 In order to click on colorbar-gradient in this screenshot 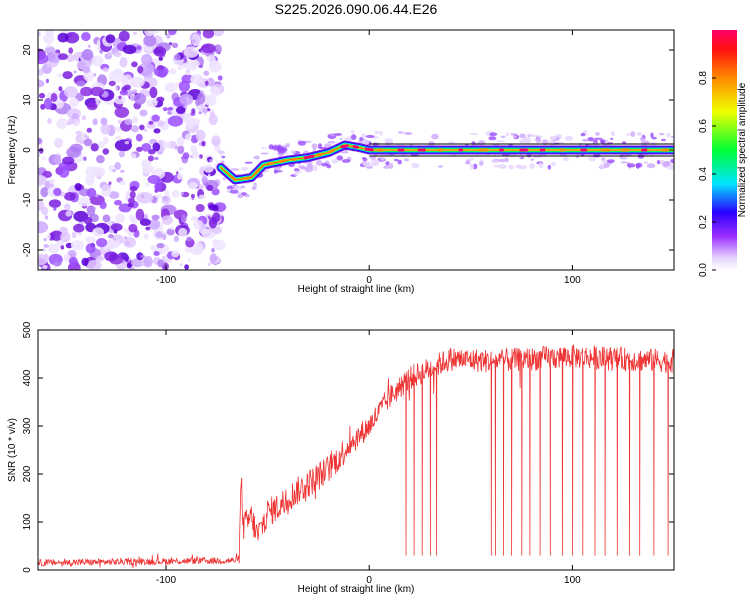, I will do `click(724, 150)`.